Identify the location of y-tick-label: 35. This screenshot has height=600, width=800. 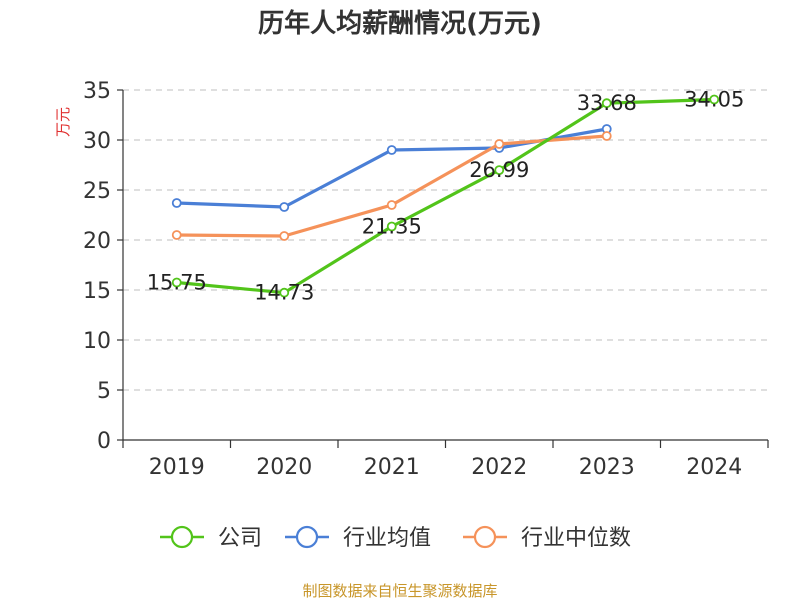
(97, 91).